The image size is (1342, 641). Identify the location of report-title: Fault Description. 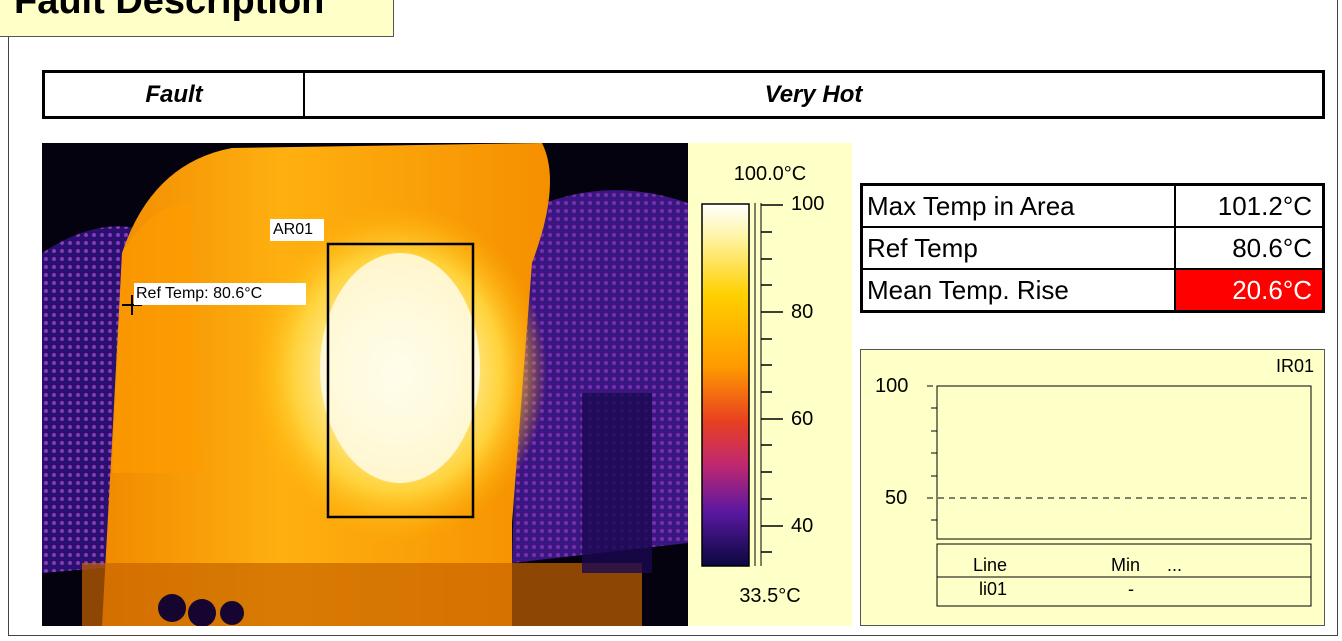
(197, 18).